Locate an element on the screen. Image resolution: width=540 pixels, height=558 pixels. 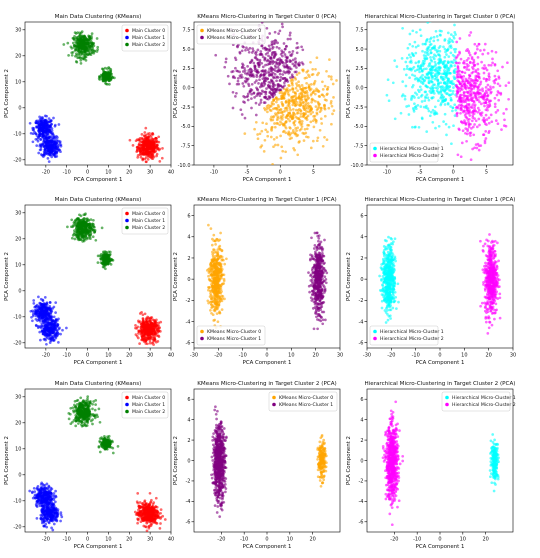
x-axis-label: PCA Component 1 is located at coordinates (98, 180).